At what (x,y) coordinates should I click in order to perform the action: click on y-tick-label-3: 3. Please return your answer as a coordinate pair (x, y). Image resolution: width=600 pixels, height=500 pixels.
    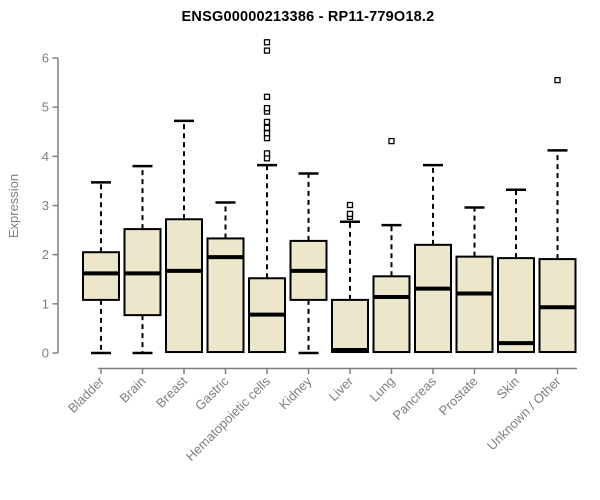
    Looking at the image, I should click on (45, 205).